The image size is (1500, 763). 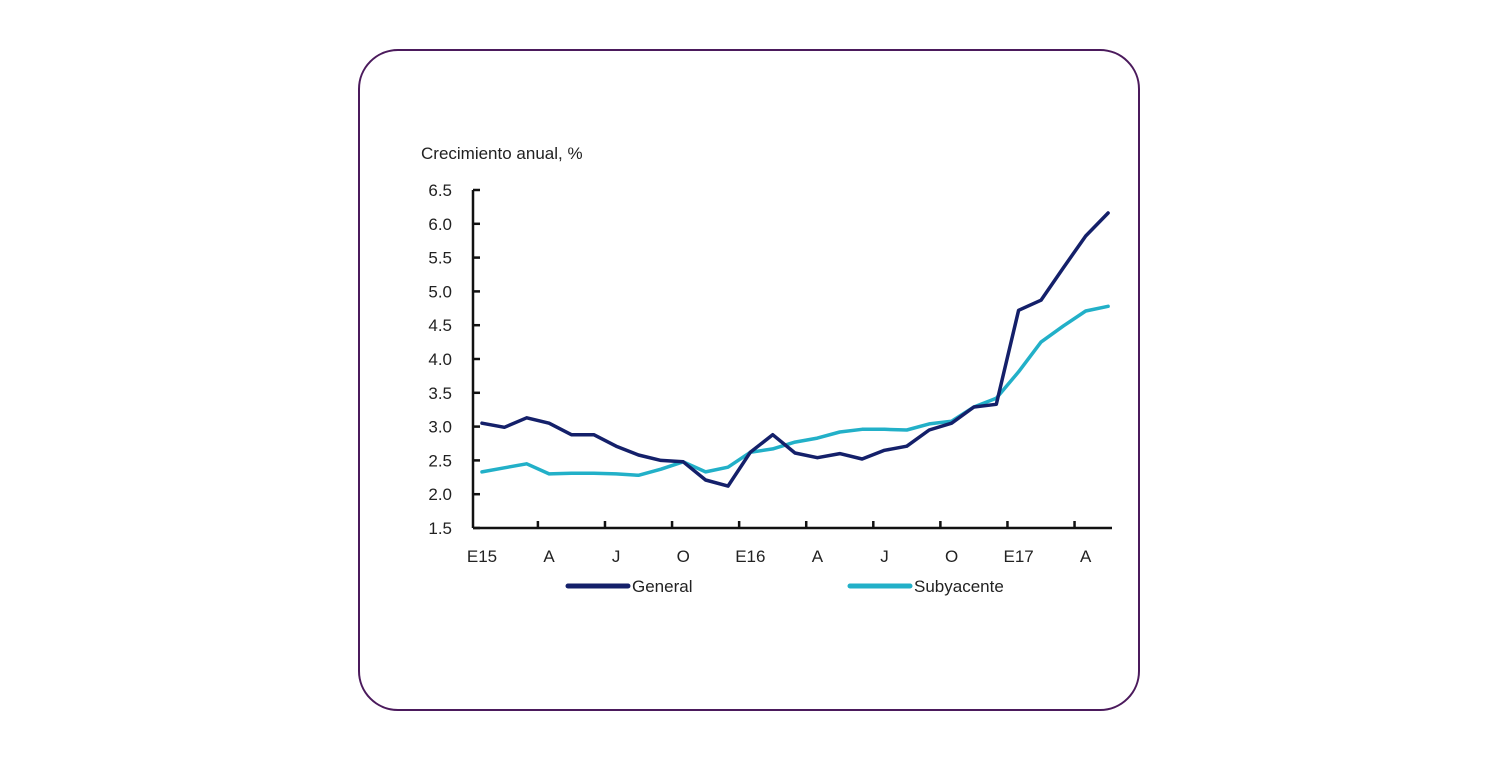 What do you see at coordinates (440, 393) in the screenshot?
I see `y-tick-label: 3.5` at bounding box center [440, 393].